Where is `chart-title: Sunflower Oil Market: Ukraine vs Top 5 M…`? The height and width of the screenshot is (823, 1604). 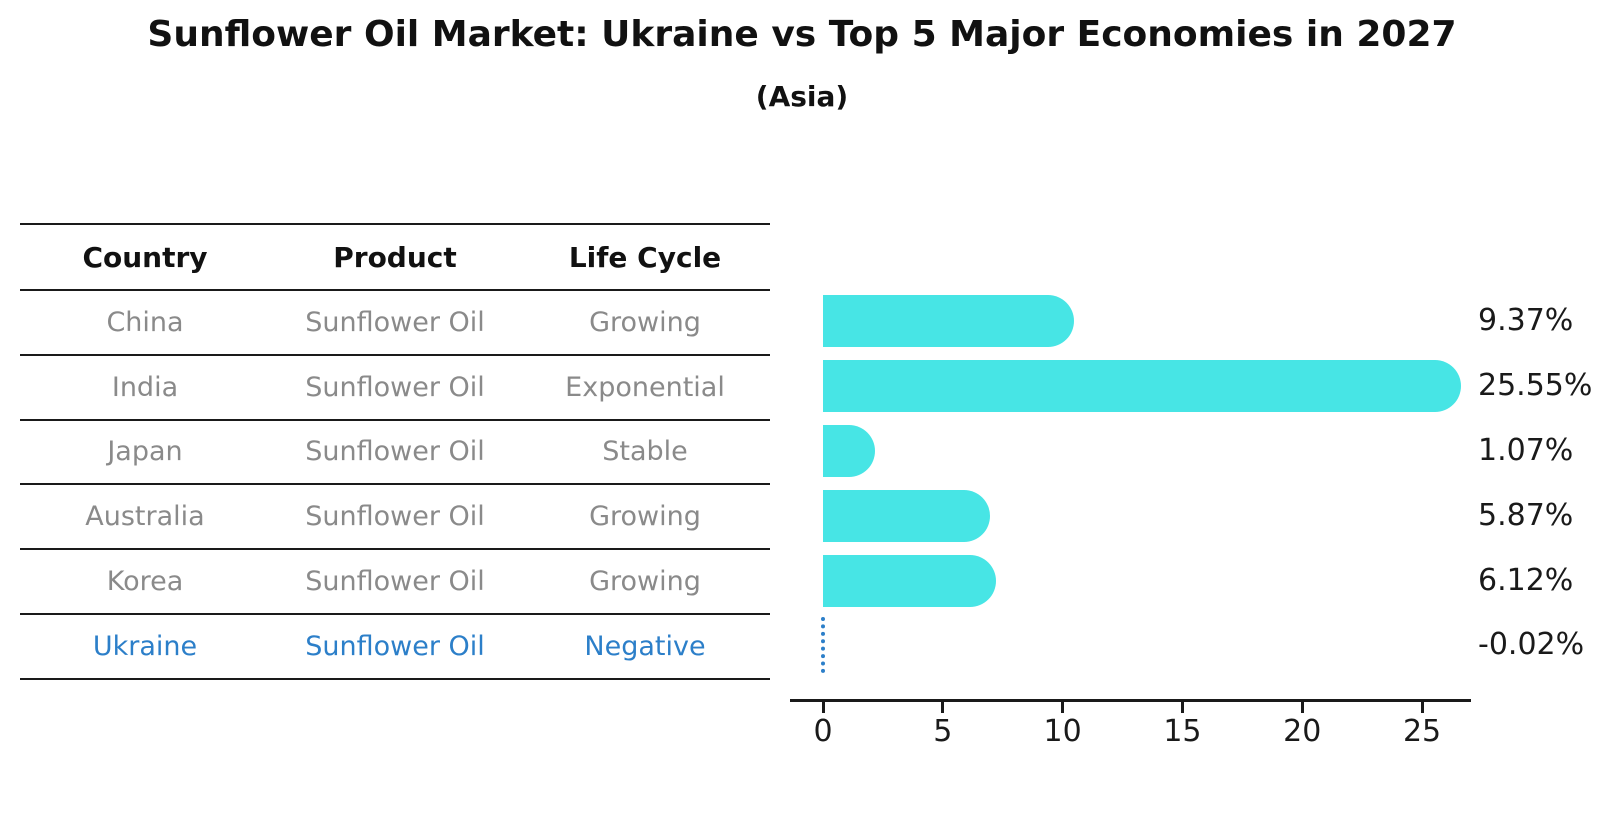 chart-title: Sunflower Oil Market: Ukraine vs Top 5 M… is located at coordinates (802, 34).